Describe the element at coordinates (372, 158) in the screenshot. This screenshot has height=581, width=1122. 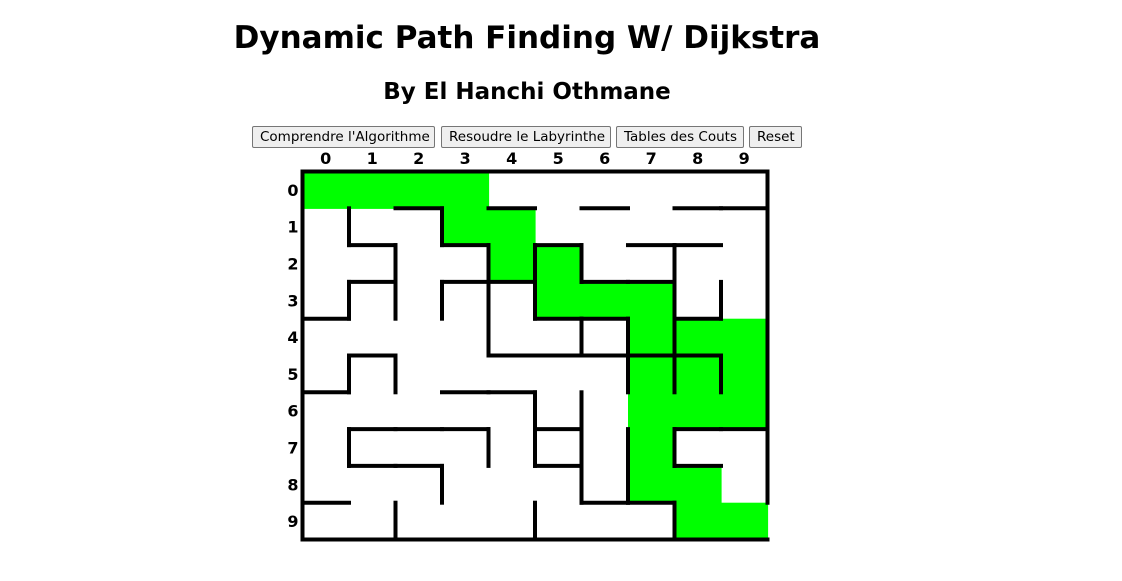
I see `column-label: 1` at that location.